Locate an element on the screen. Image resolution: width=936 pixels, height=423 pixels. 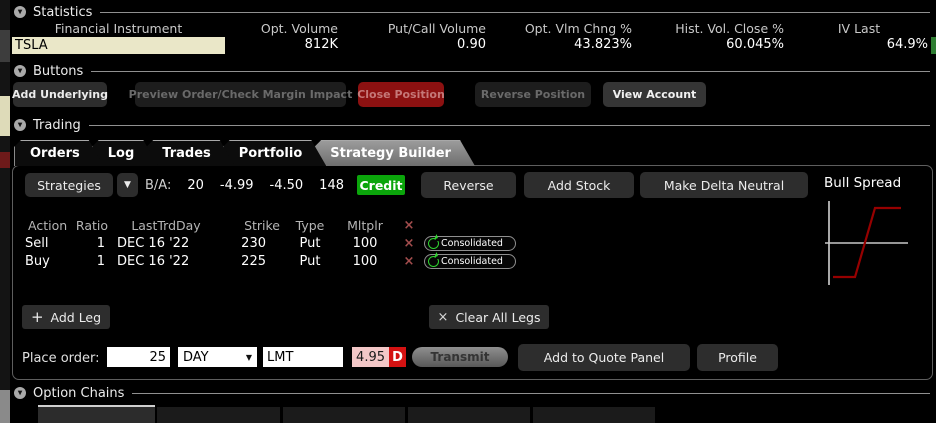
quantity-input is located at coordinates (138, 357).